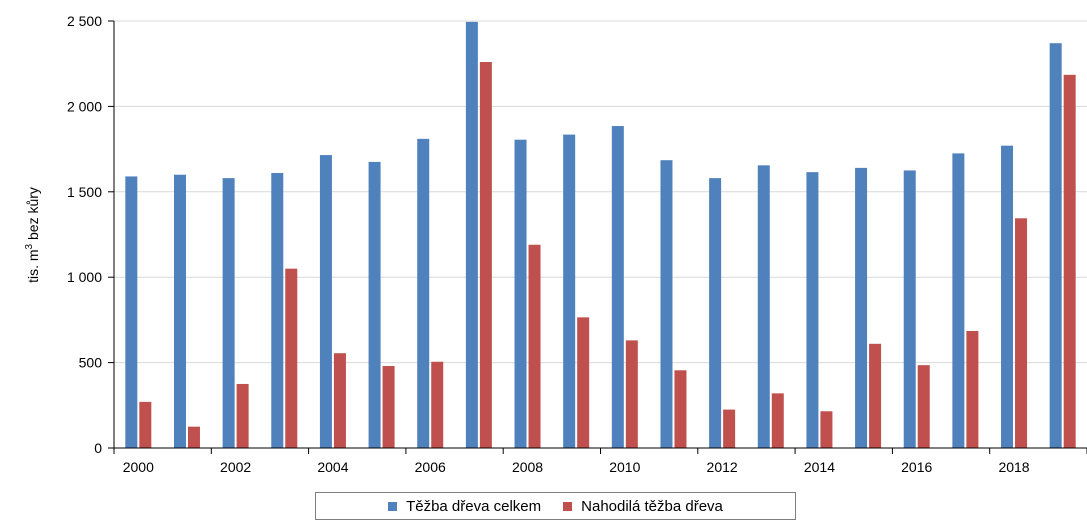 This screenshot has height=524, width=1087. Describe the element at coordinates (388, 407) in the screenshot. I see `bar-salvage-2005` at that location.